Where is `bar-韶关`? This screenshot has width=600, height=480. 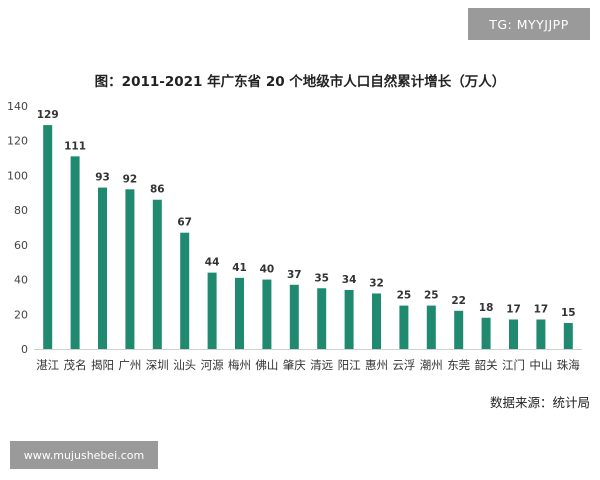
bar-韶关 is located at coordinates (486, 333).